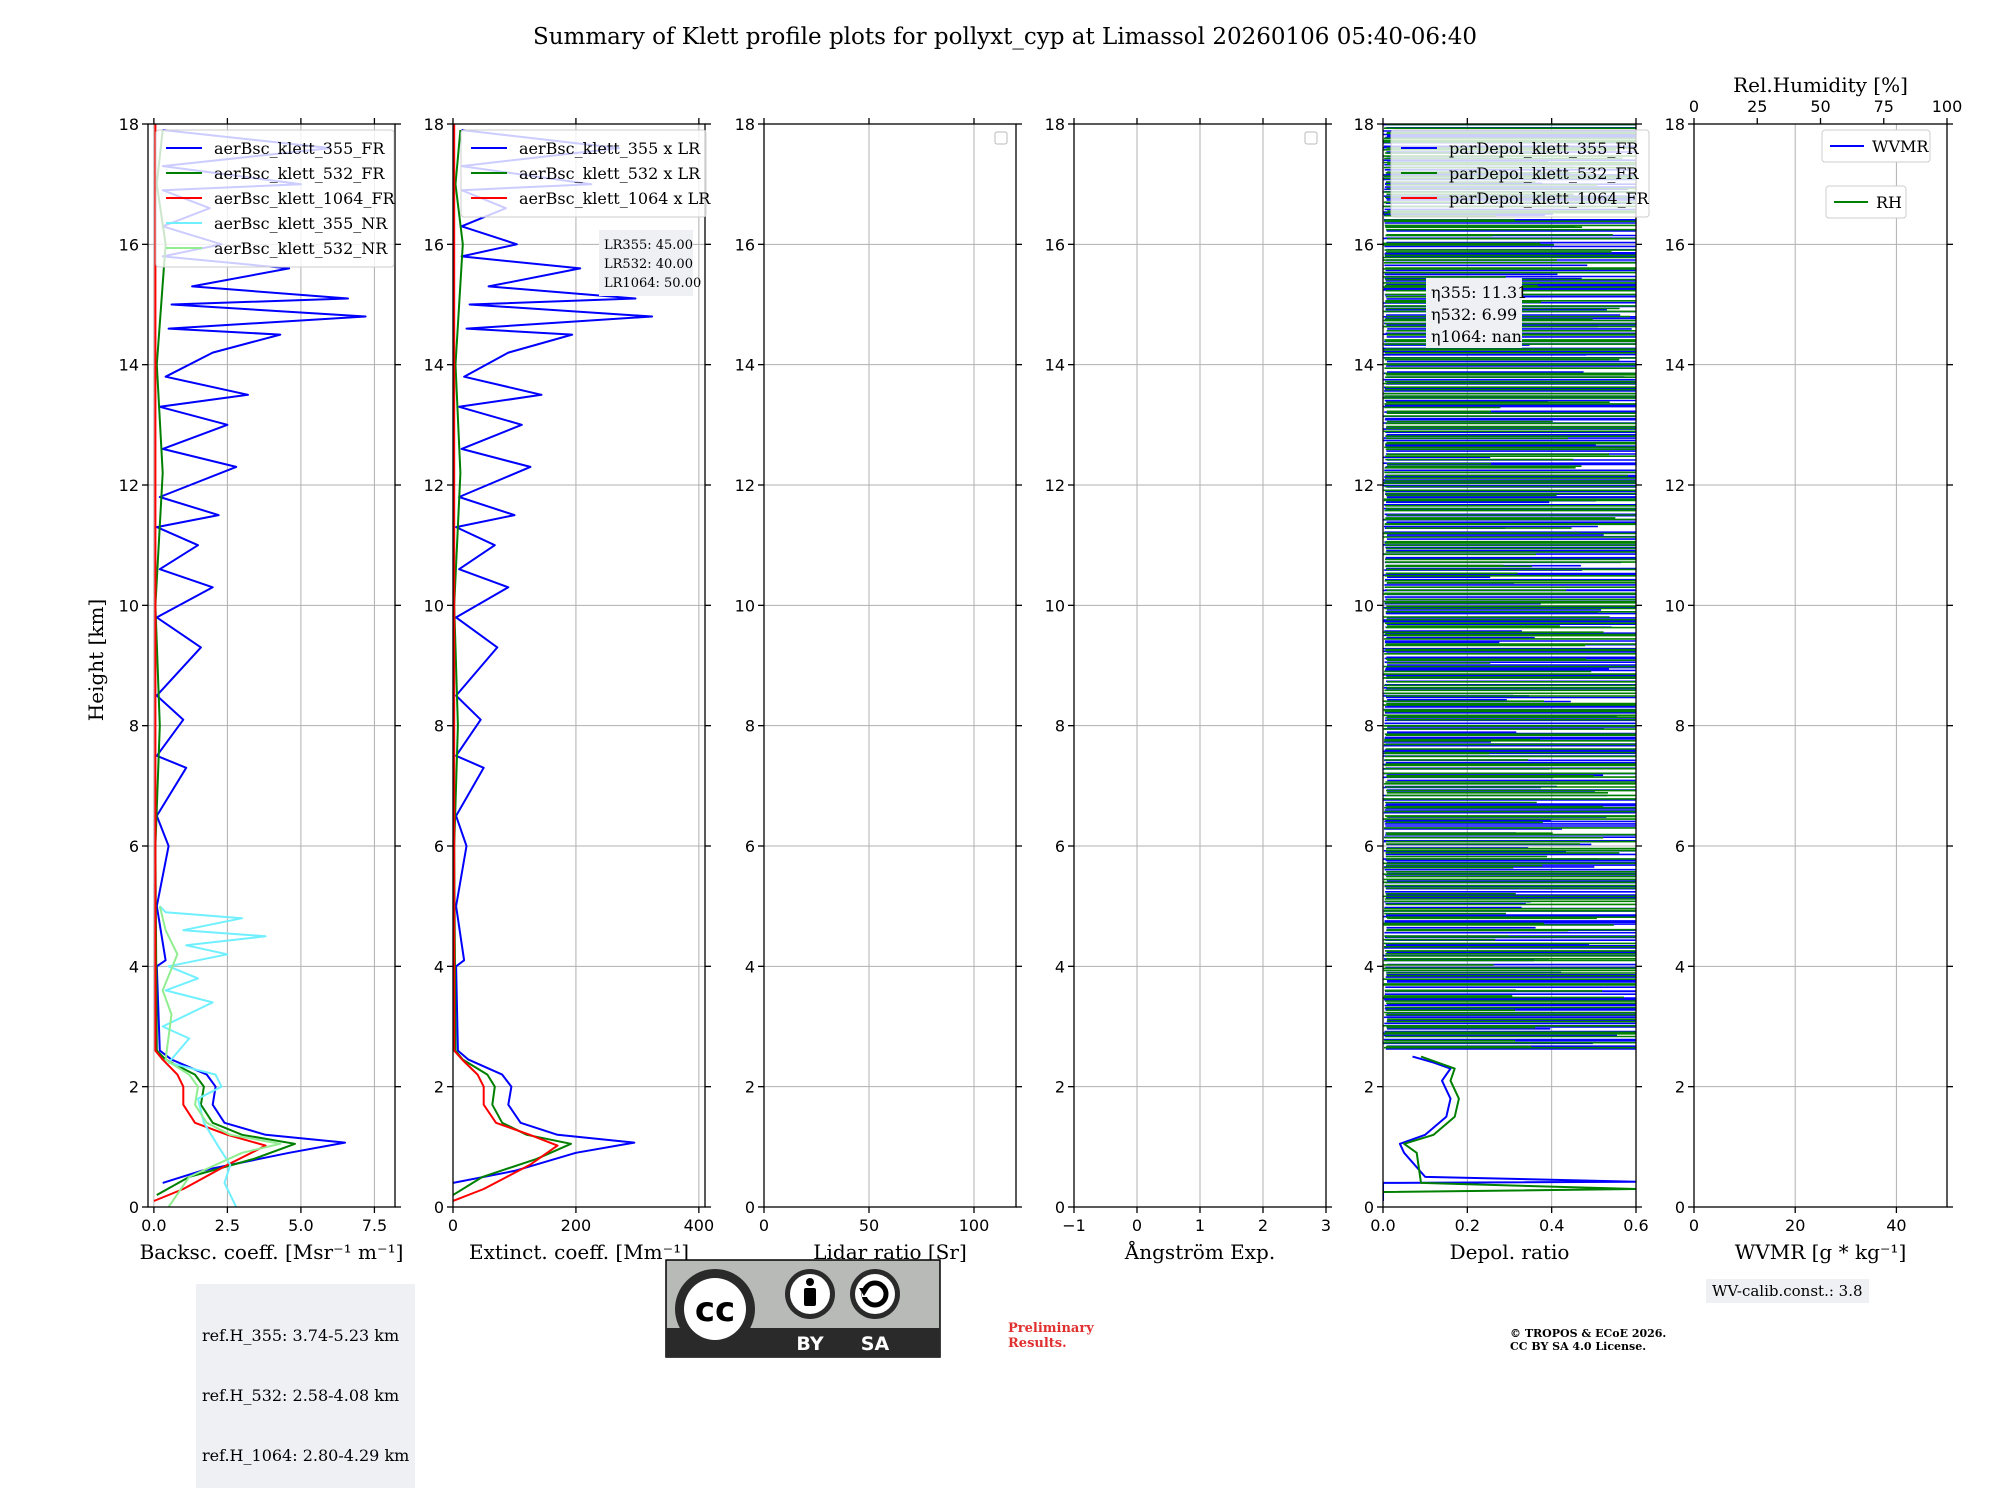 The height and width of the screenshot is (1488, 2000). Describe the element at coordinates (301, 223) in the screenshot. I see `legend-label: aerBsc_klett_355_NR` at that location.